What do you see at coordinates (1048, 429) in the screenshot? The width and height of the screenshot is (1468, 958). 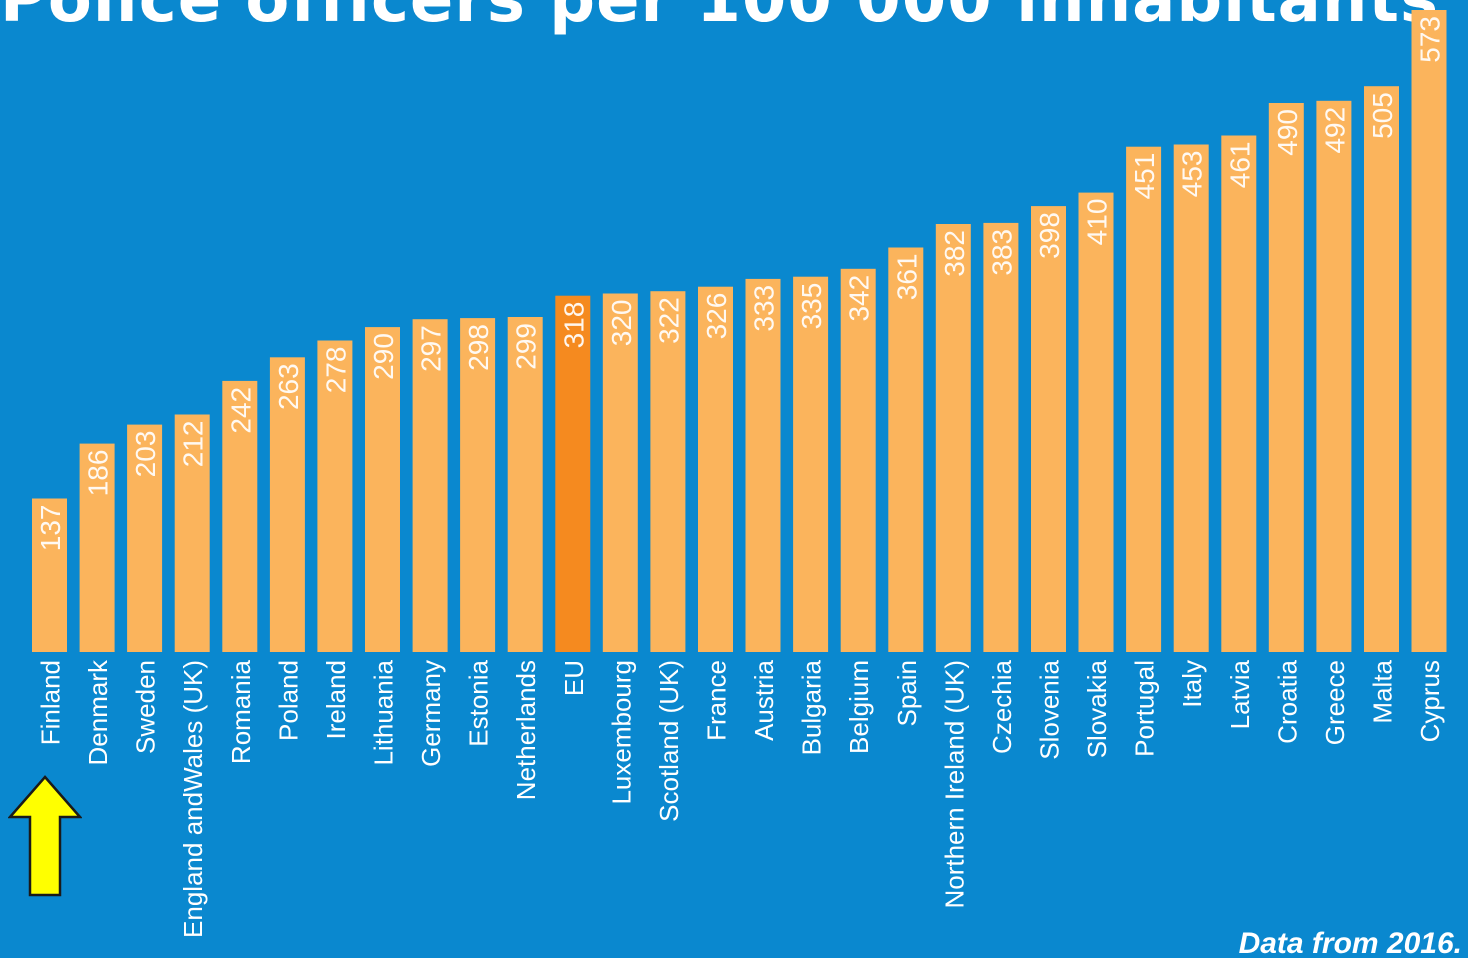 I see `bar-slovenia` at bounding box center [1048, 429].